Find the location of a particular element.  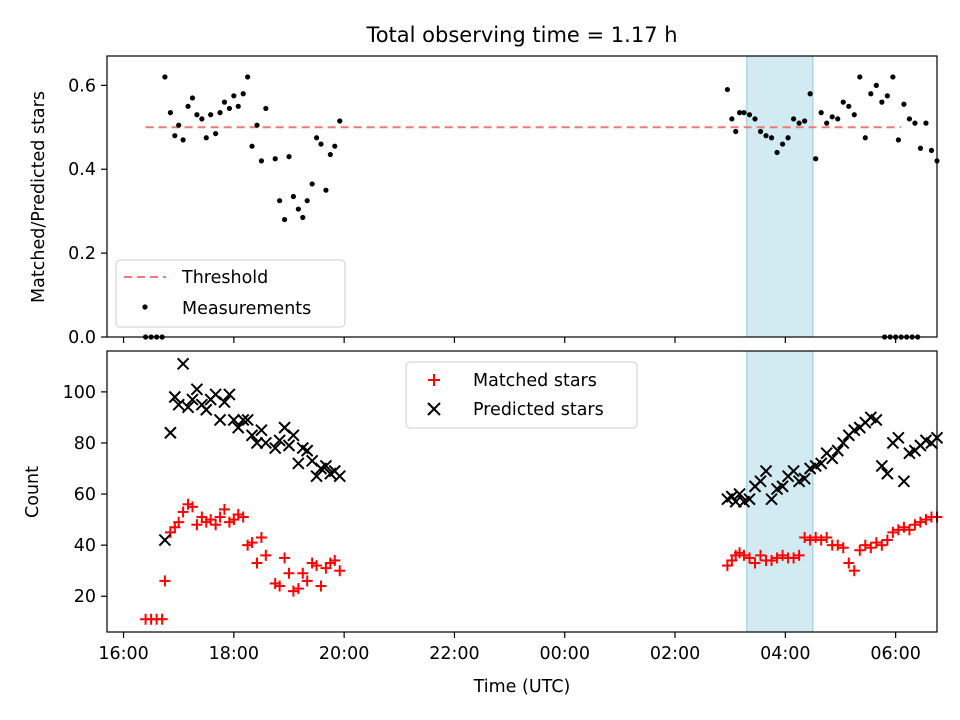

bottom-y-tick-label: 60 is located at coordinates (85, 495).